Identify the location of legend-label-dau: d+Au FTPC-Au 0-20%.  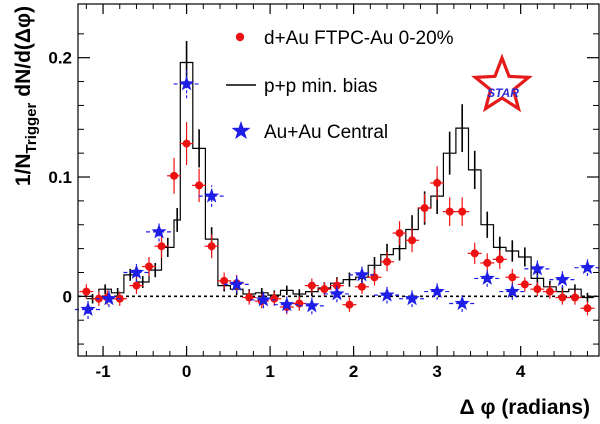
(359, 38).